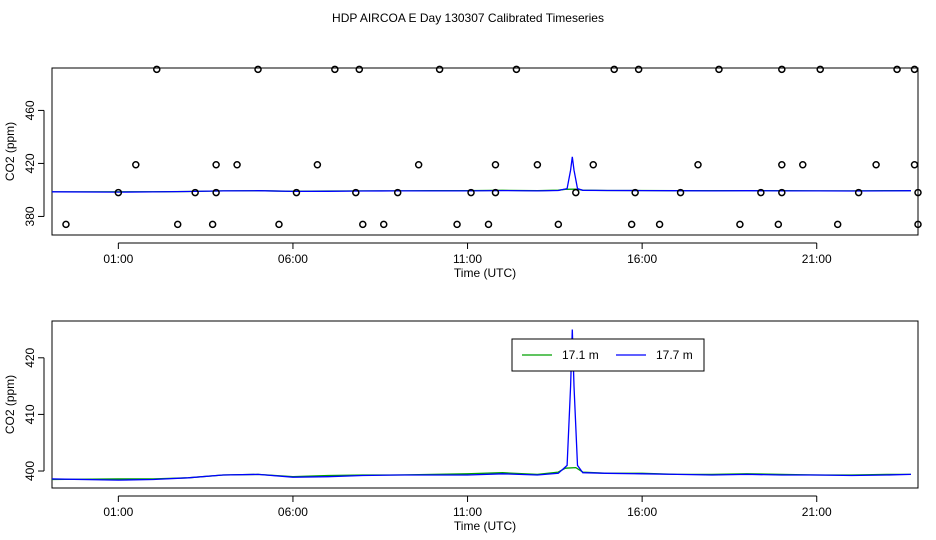  Describe the element at coordinates (30, 414) in the screenshot. I see `y-tick-label: 410` at that location.